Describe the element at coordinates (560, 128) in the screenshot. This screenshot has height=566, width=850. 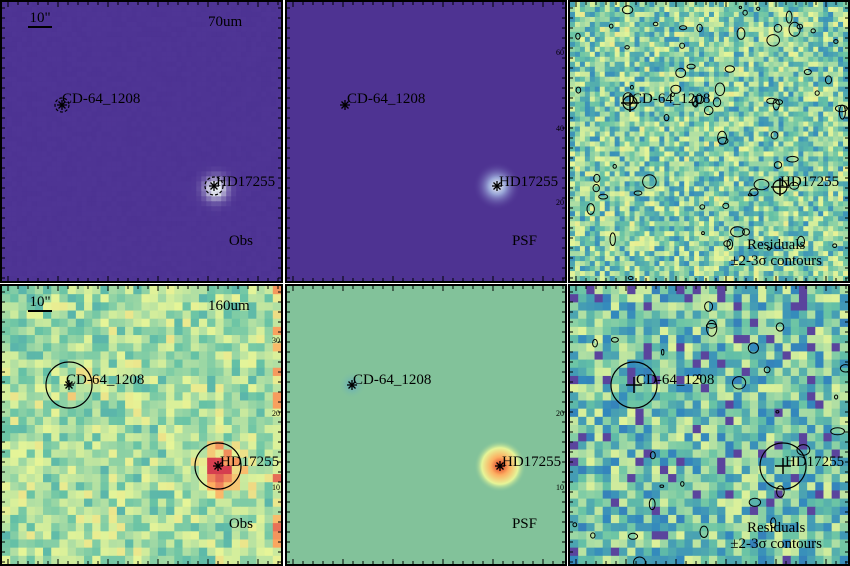
I see `y-tick: 40` at that location.